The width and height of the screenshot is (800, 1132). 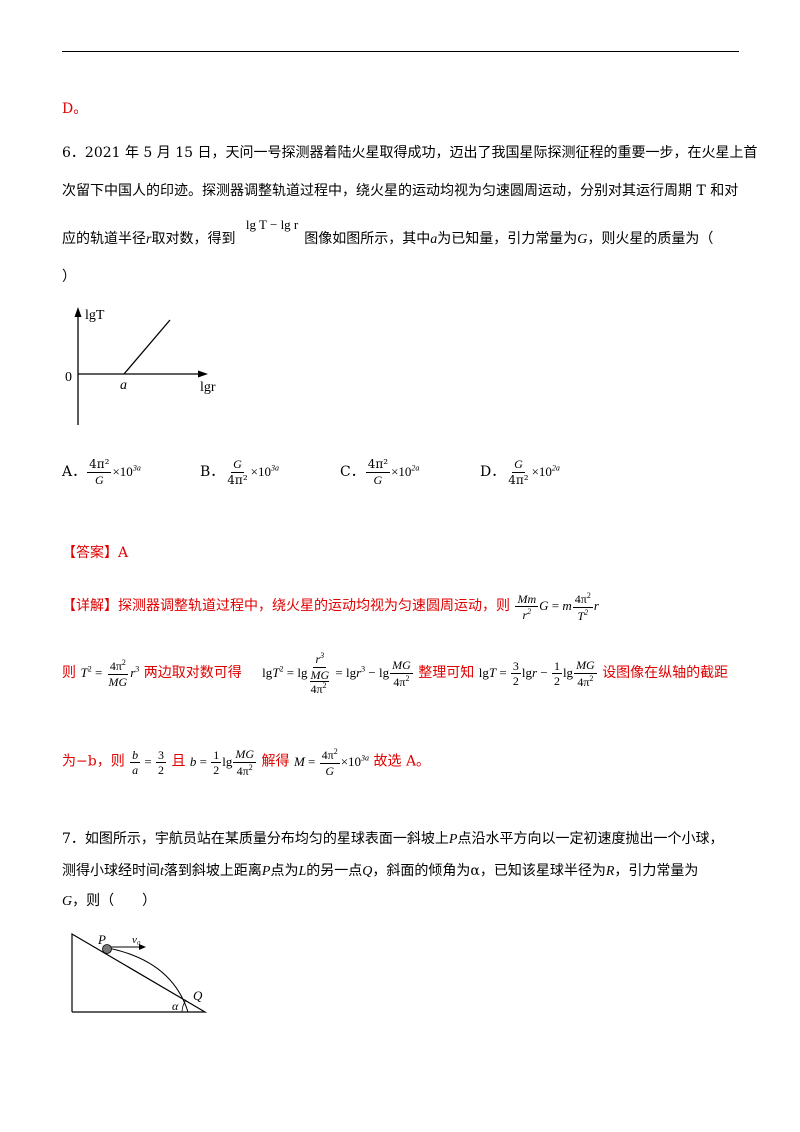 I want to click on y-axis-arrow-icon, so click(x=78, y=312).